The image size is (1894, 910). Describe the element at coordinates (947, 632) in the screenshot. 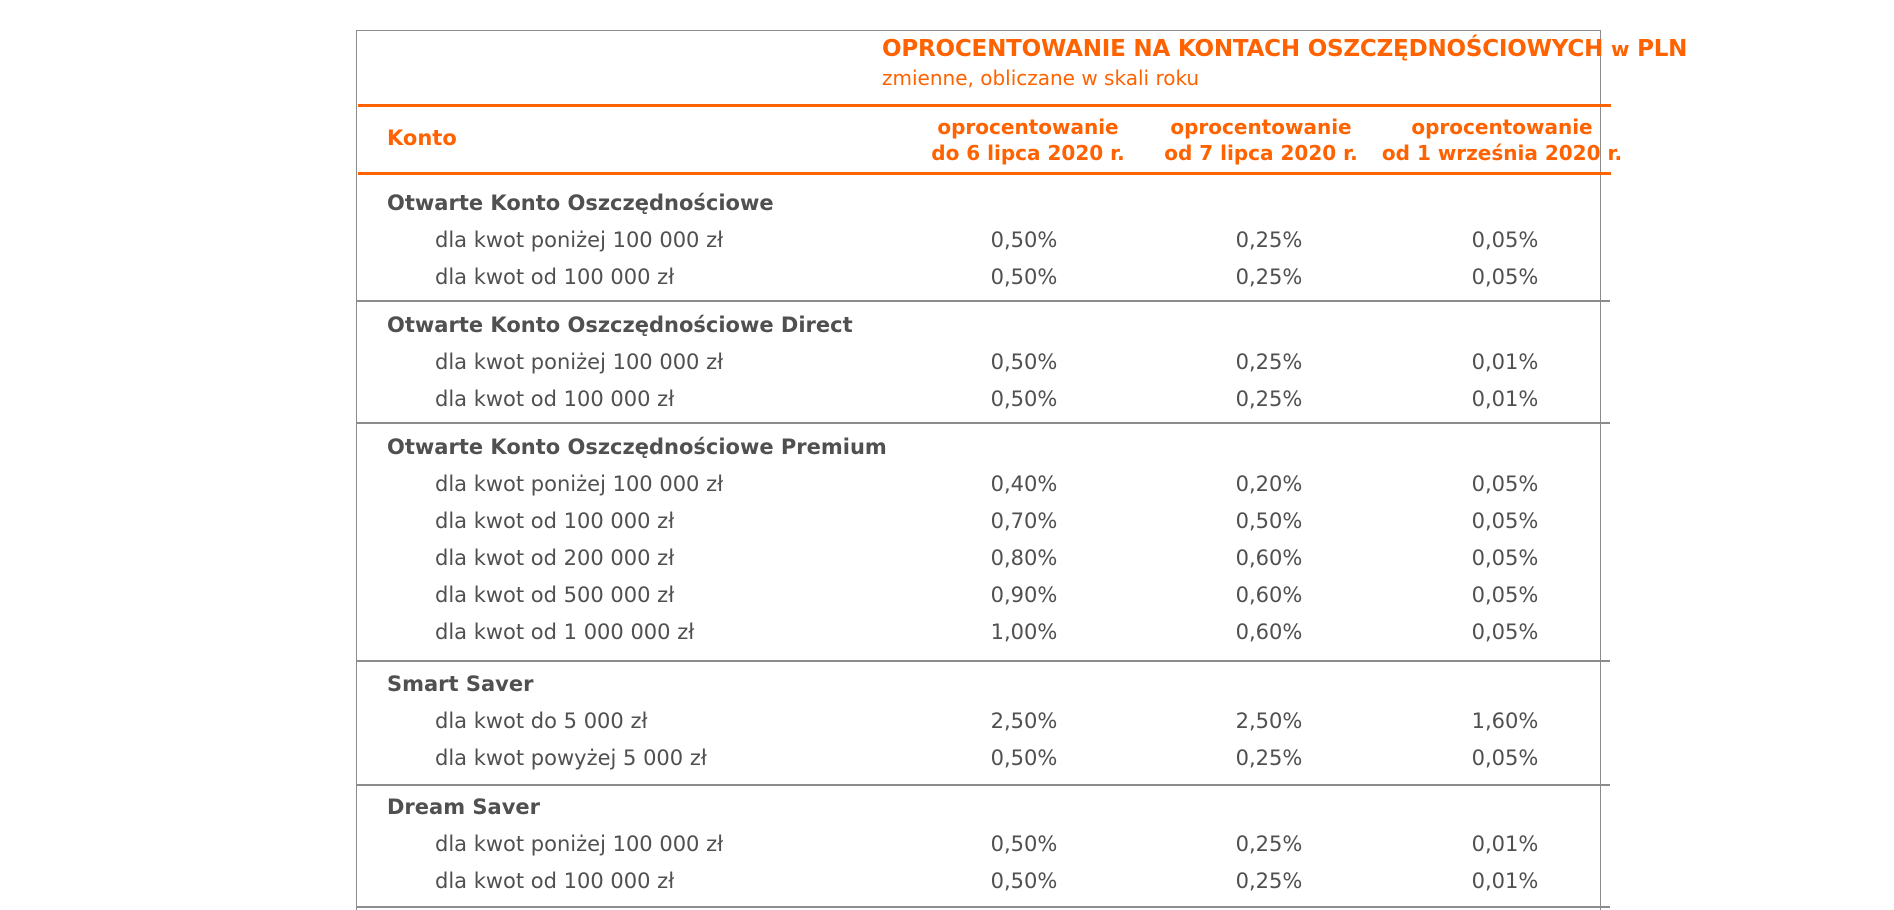

I see `table-row: dla kwot od 1 000 000 zł 1,00% 0,60% 0,05%` at that location.